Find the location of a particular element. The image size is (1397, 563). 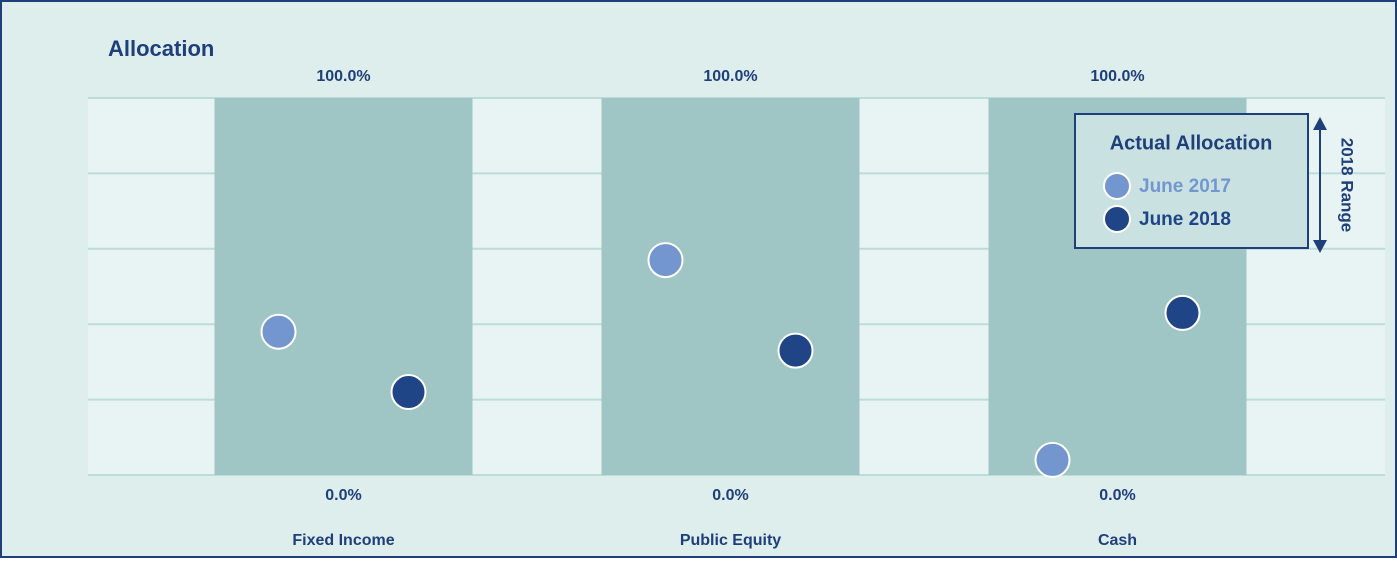

x-tick-label: Cash is located at coordinates (1117, 540).